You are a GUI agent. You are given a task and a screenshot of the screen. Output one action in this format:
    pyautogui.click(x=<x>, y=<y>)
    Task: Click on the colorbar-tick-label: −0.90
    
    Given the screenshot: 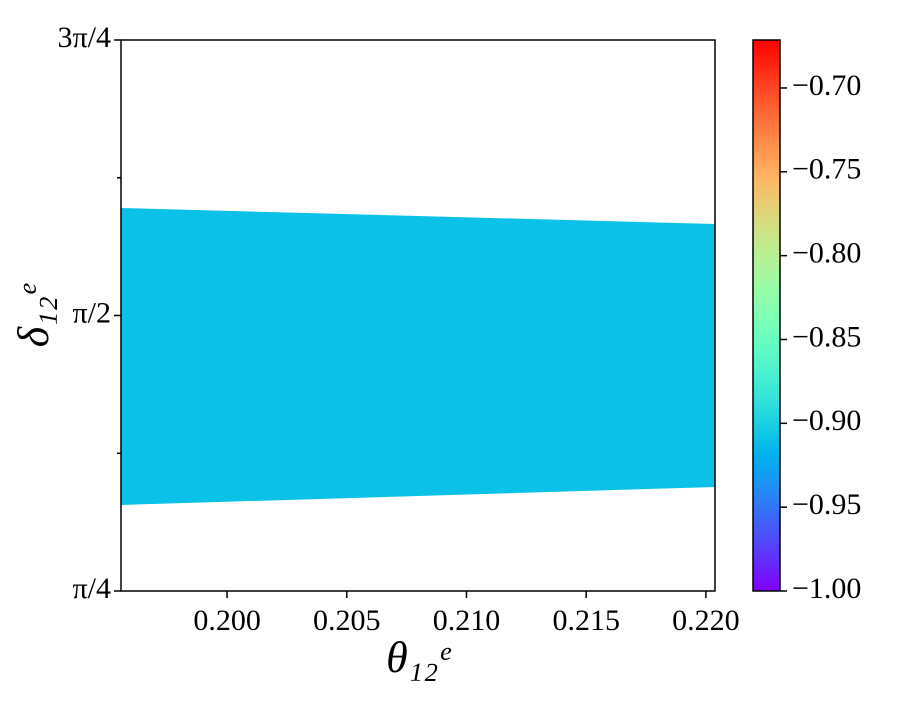 What is the action you would take?
    pyautogui.click(x=826, y=420)
    